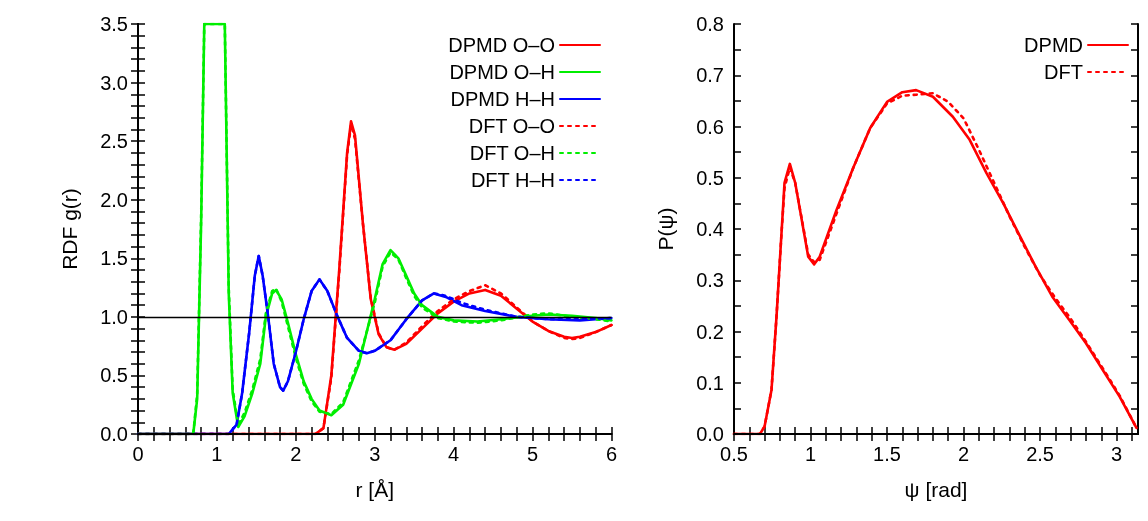 The height and width of the screenshot is (521, 1148). I want to click on legend-label: DFT H–H, so click(512, 180).